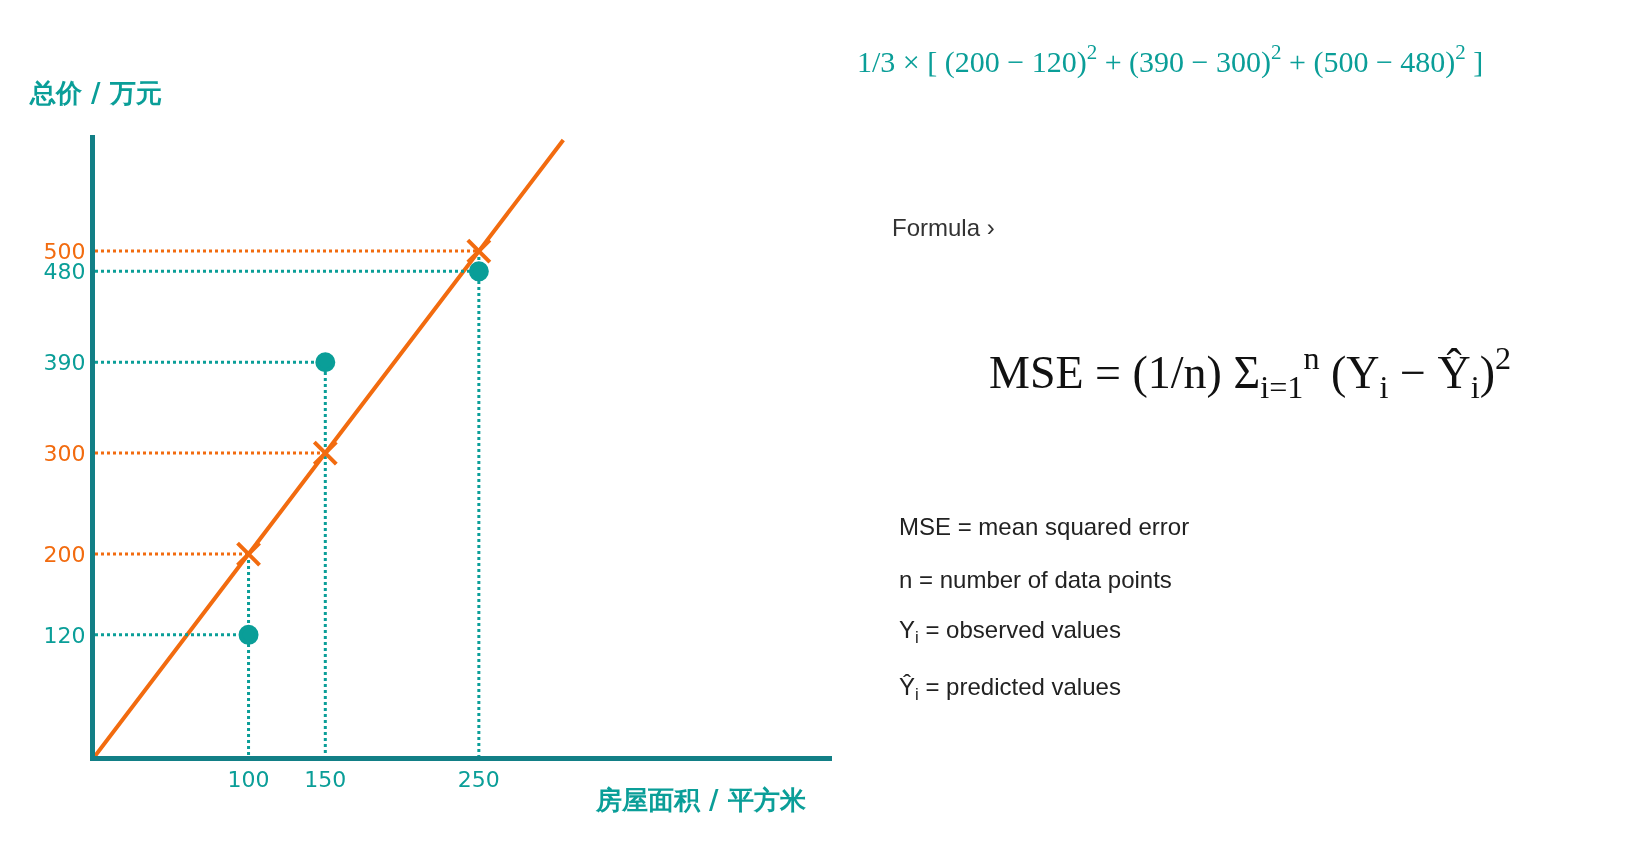 The width and height of the screenshot is (1625, 841). What do you see at coordinates (1044, 526) in the screenshot?
I see `text: MSE = mean squared error` at bounding box center [1044, 526].